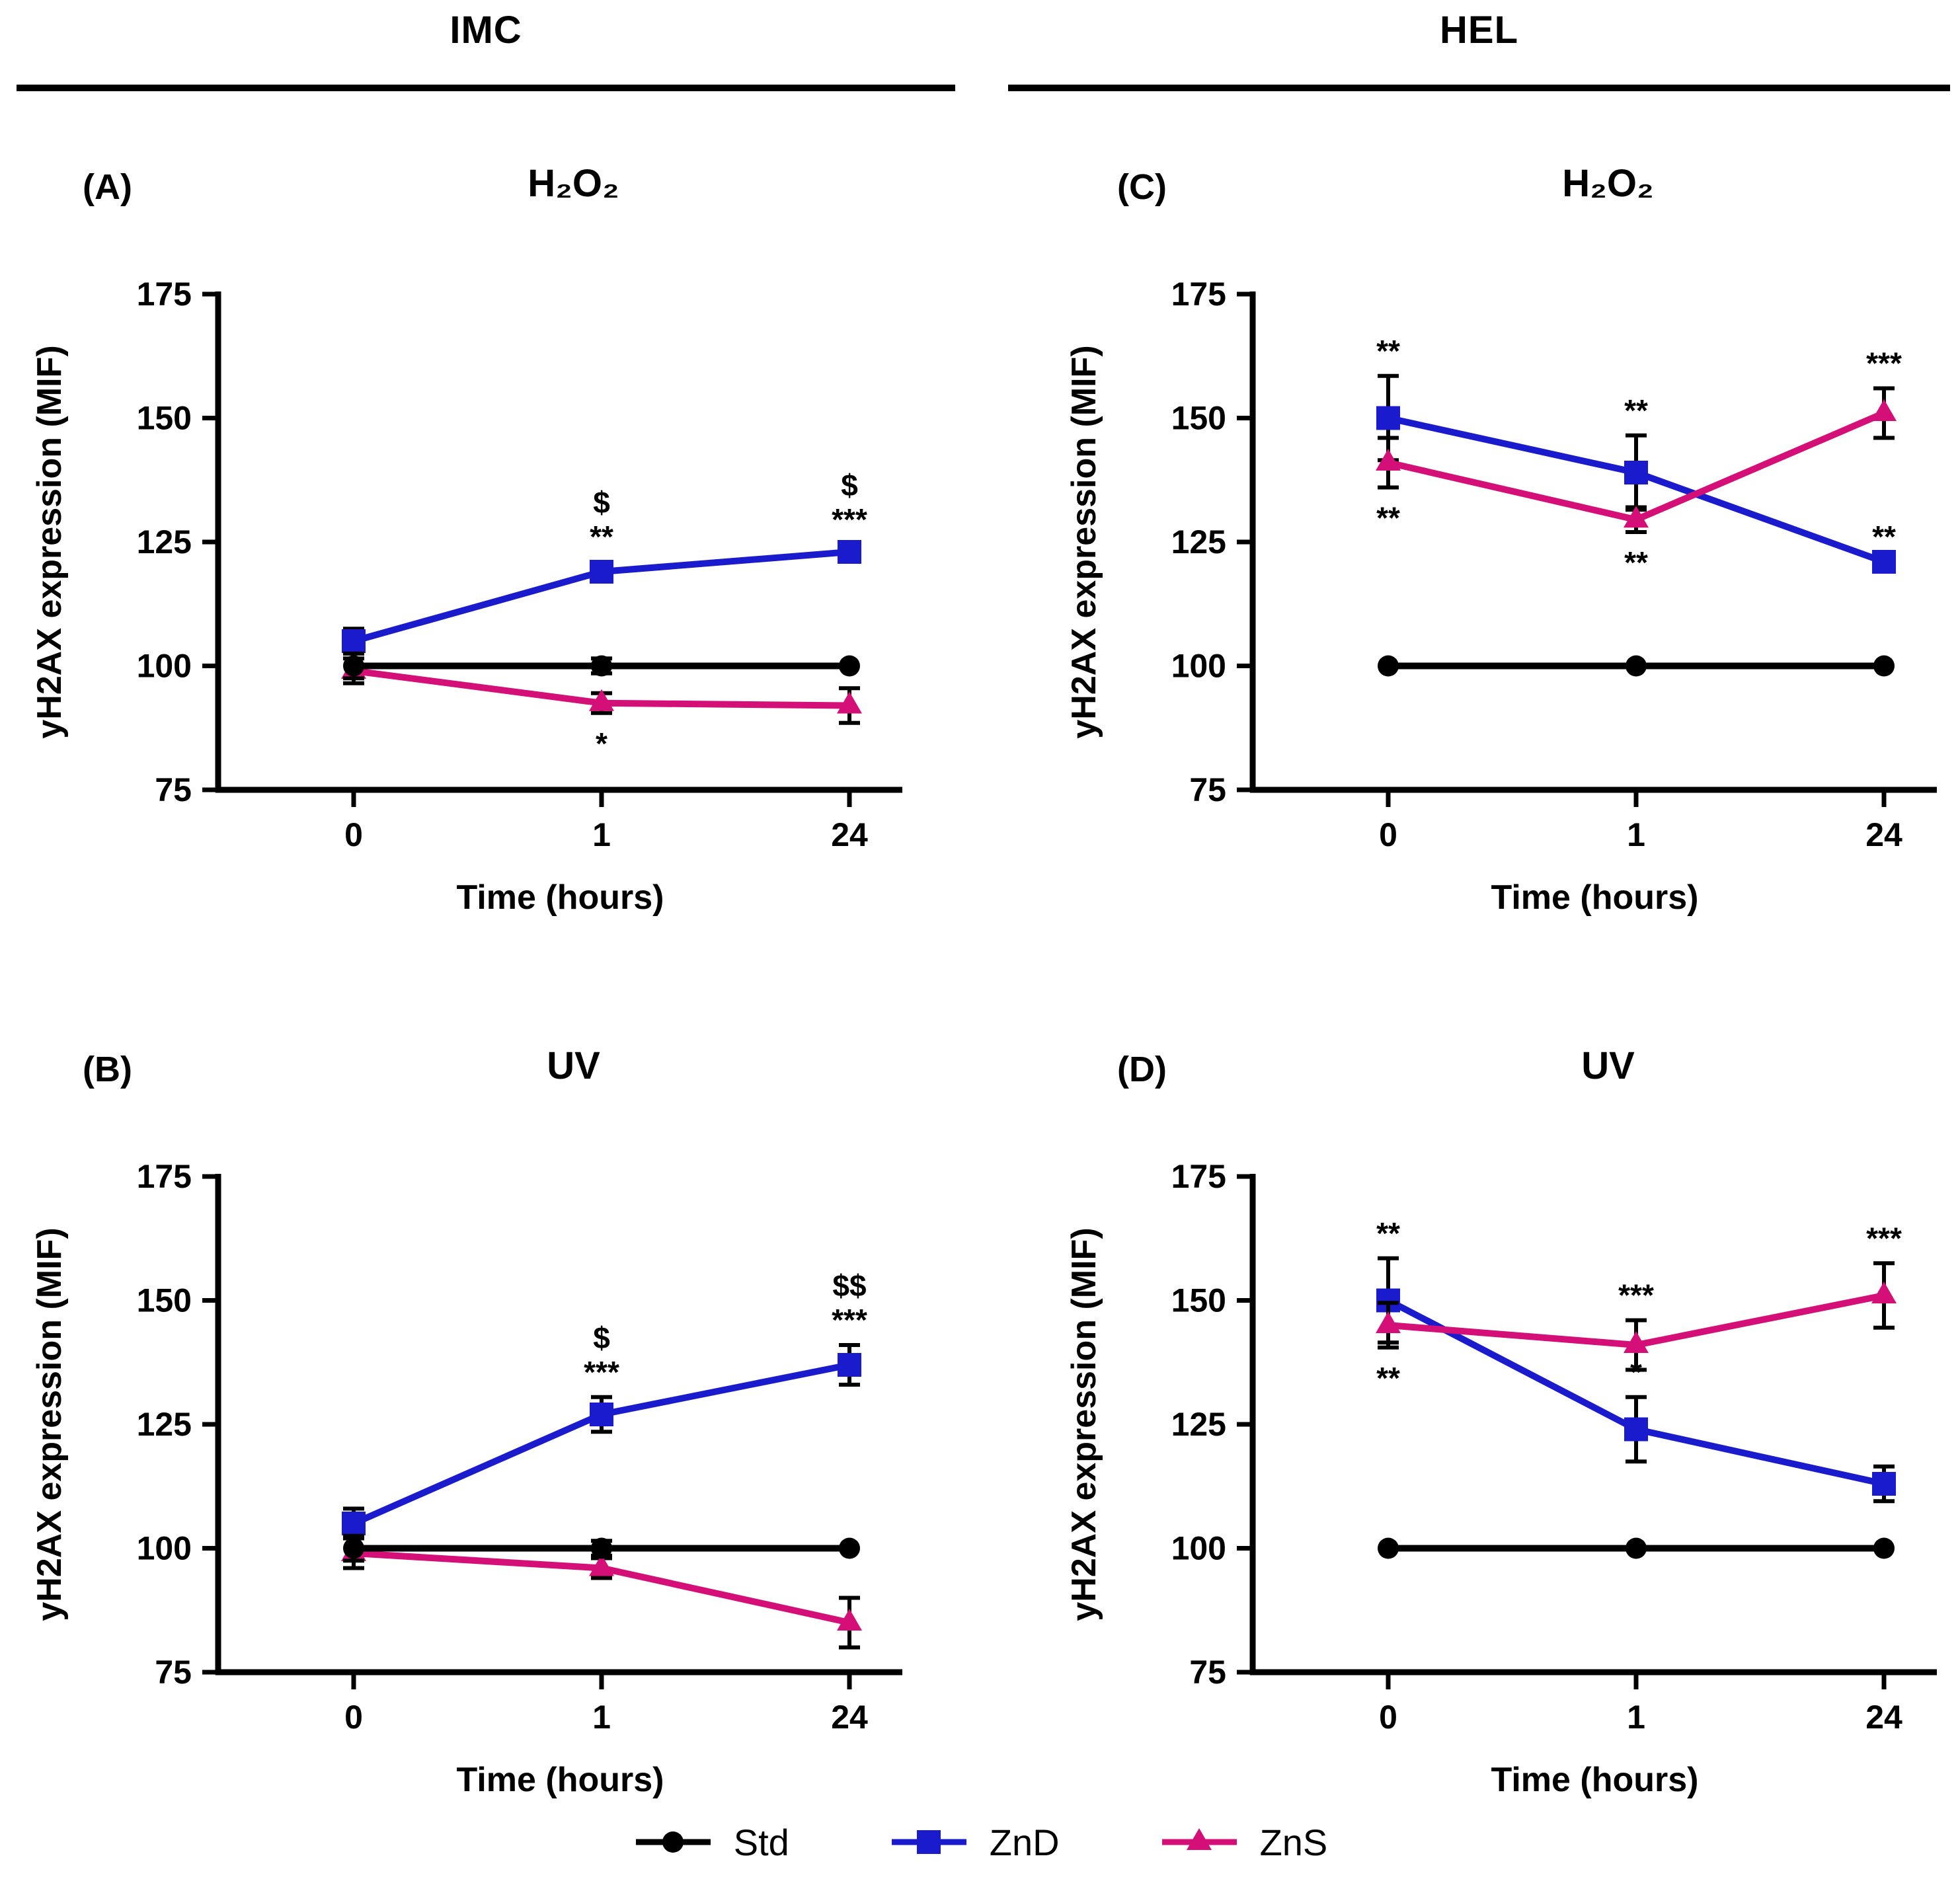 This screenshot has width=1960, height=1887. Describe the element at coordinates (573, 183) in the screenshot. I see `panel-title-a: H₂O₂` at that location.